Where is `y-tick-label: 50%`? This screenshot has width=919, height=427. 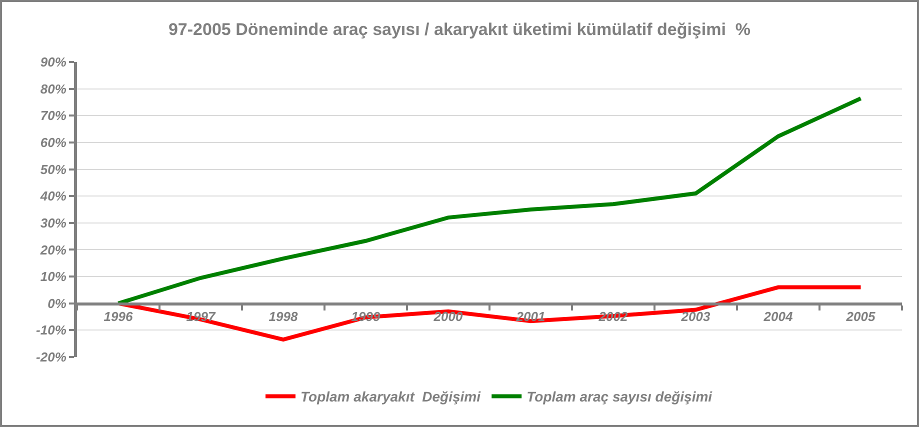 y-tick-label: 50% is located at coordinates (53, 169).